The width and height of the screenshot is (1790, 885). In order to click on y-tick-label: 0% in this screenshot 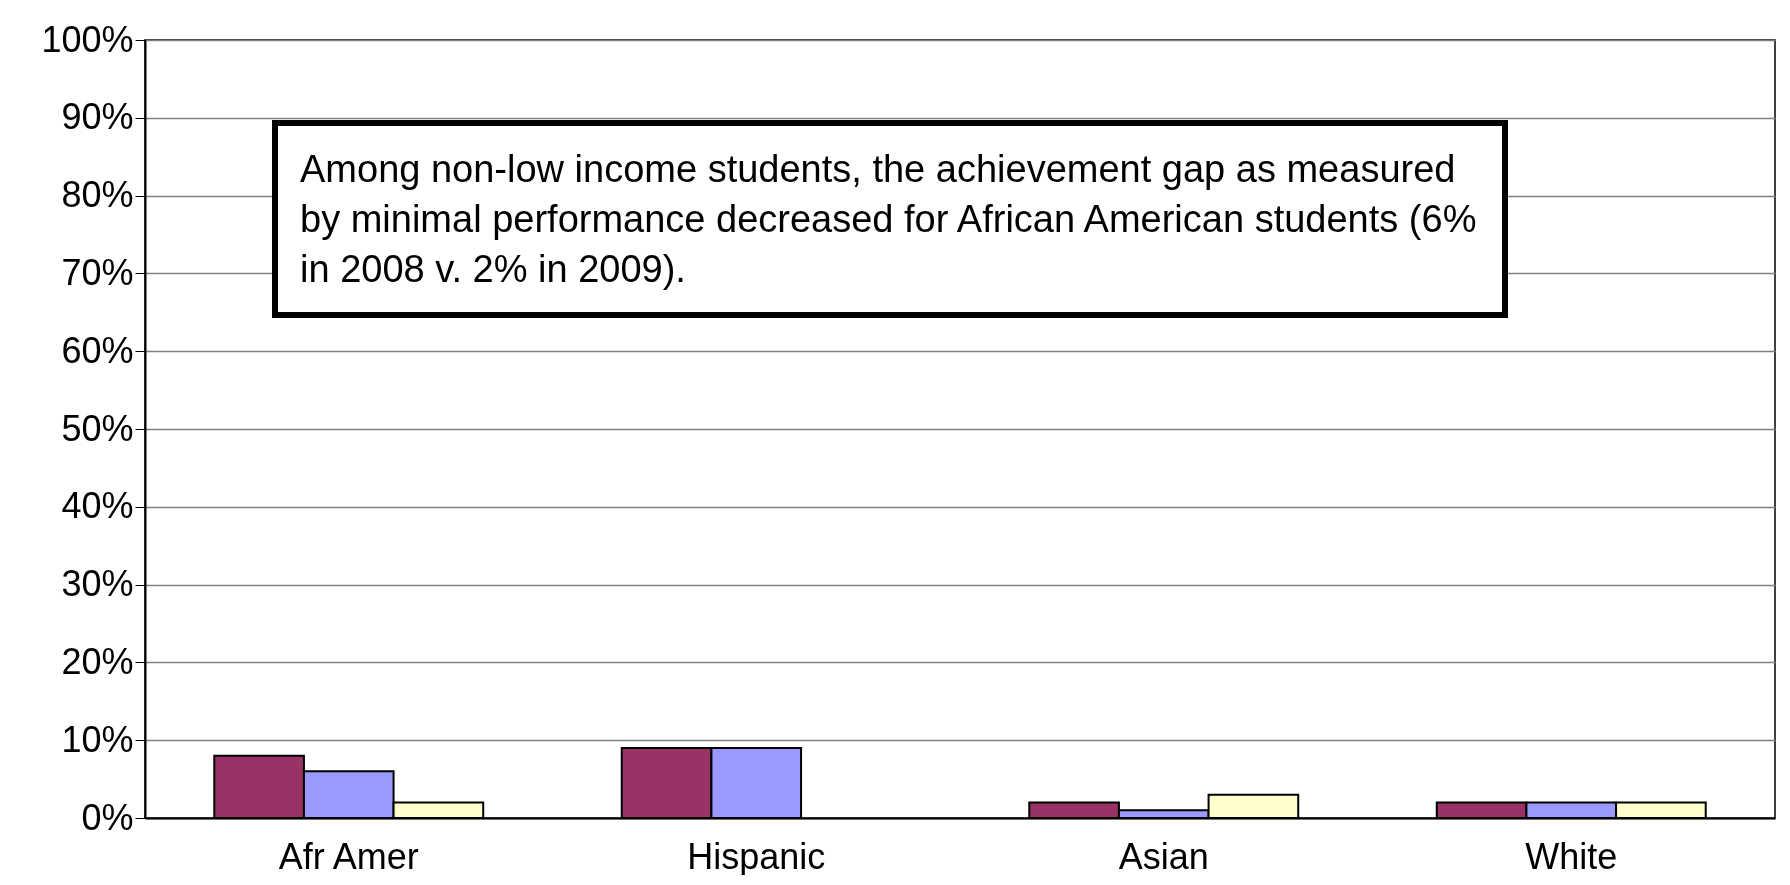, I will do `click(107, 817)`.